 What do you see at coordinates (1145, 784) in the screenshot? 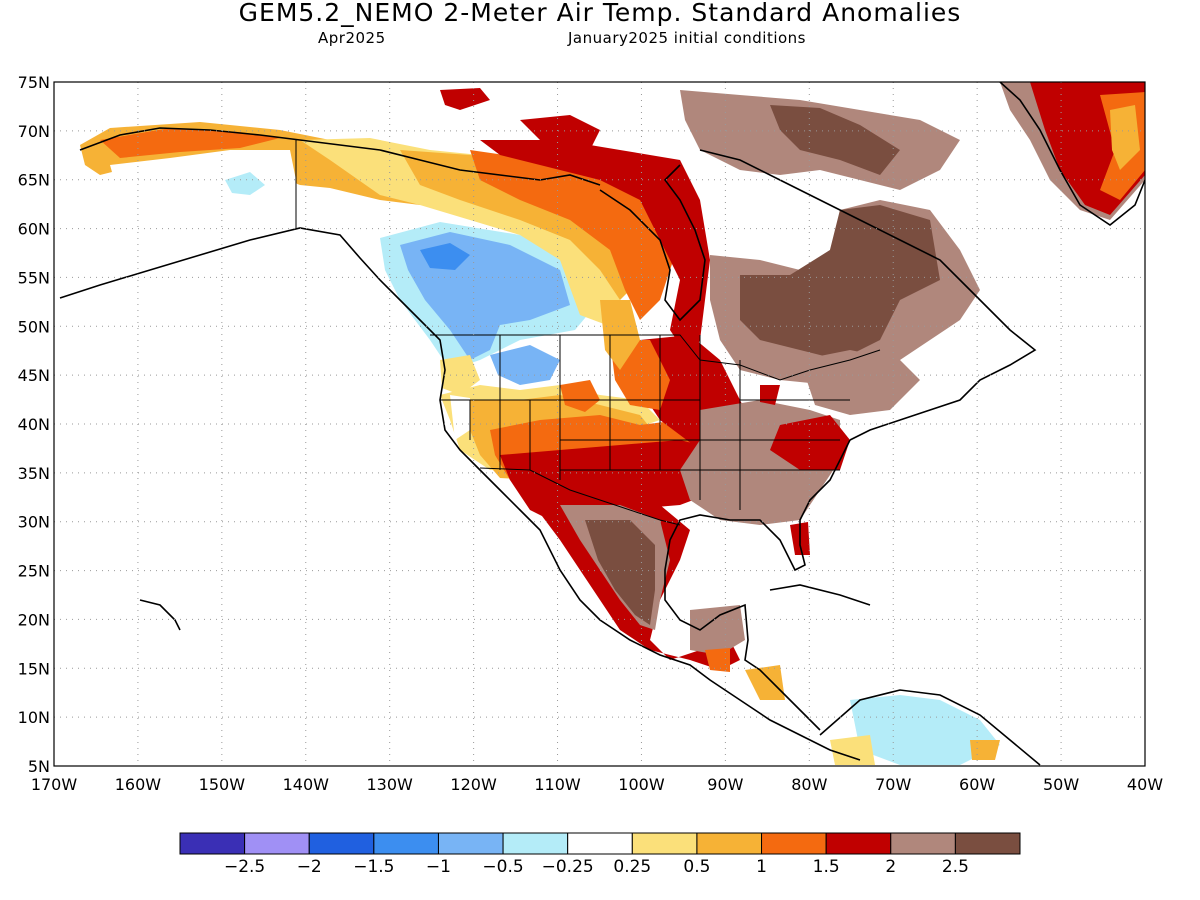
I see `lon-label: 40W` at bounding box center [1145, 784].